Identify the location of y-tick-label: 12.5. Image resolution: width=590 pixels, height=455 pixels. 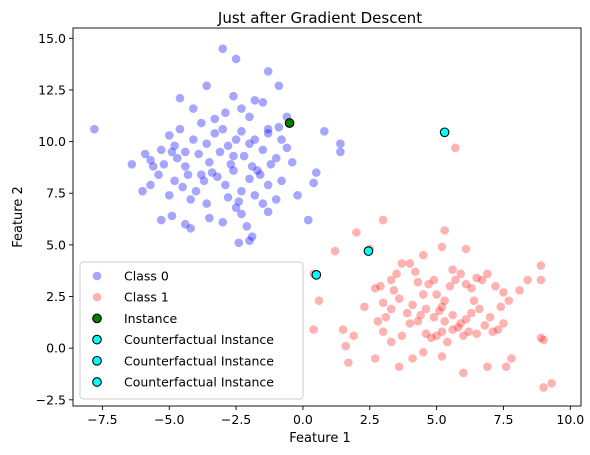
(52, 89).